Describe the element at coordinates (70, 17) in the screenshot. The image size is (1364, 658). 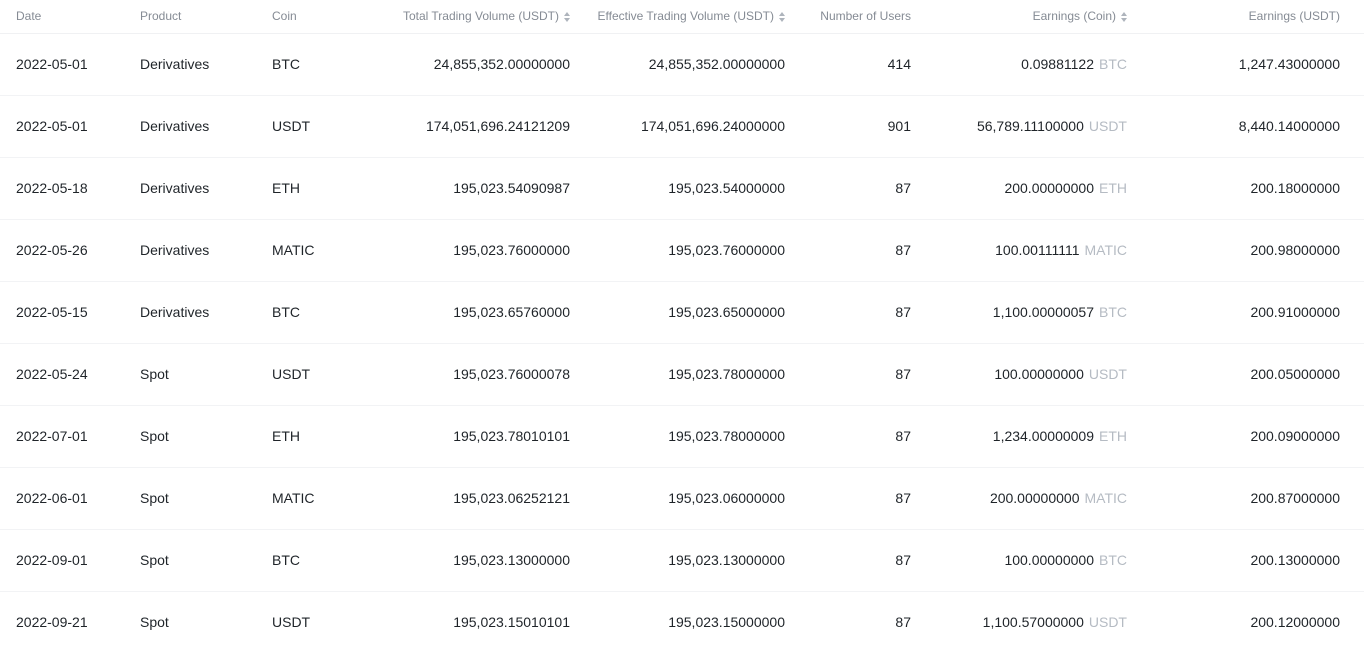
I see `column-header-date: Date` at that location.